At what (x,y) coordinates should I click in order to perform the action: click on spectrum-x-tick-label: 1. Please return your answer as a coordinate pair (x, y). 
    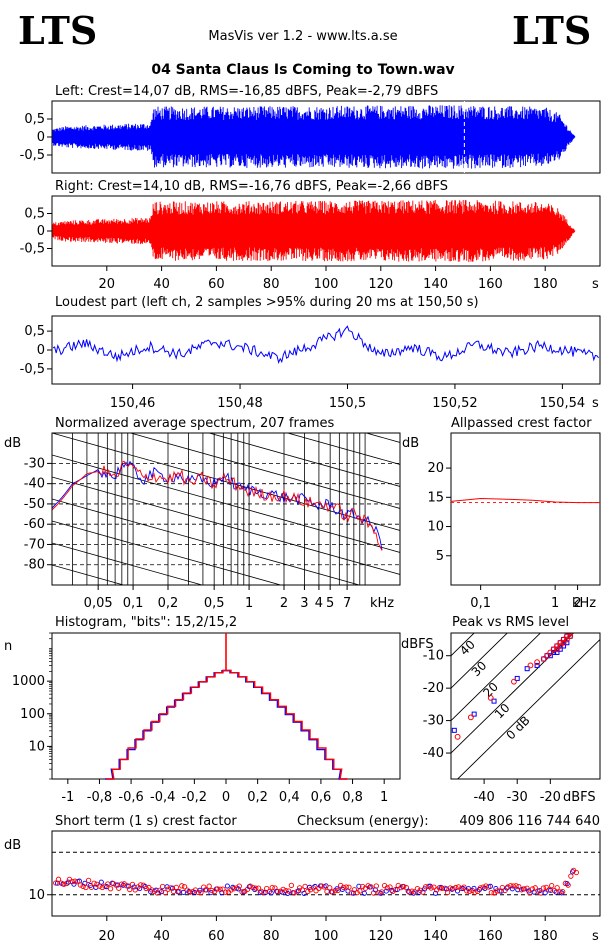
    Looking at the image, I should click on (249, 603).